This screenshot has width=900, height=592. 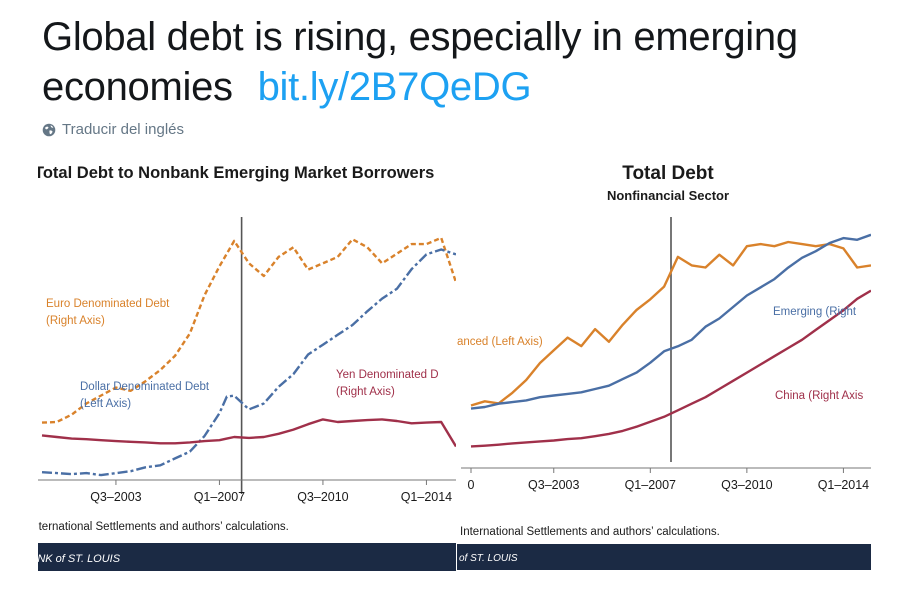 I want to click on chart-1-footer: ANK of ST. LOUIS, so click(x=79, y=559).